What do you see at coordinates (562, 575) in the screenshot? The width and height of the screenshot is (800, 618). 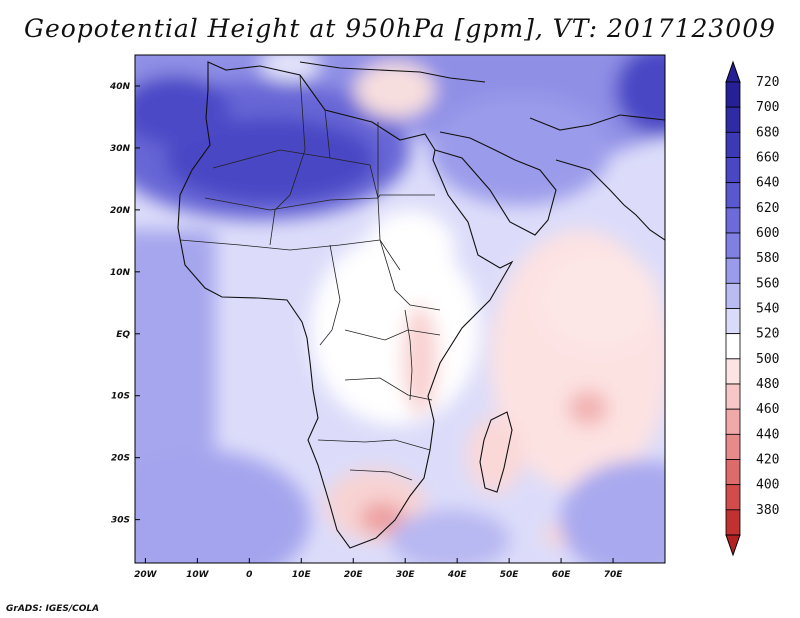 I see `lon-tick-label: 60E` at bounding box center [562, 575].